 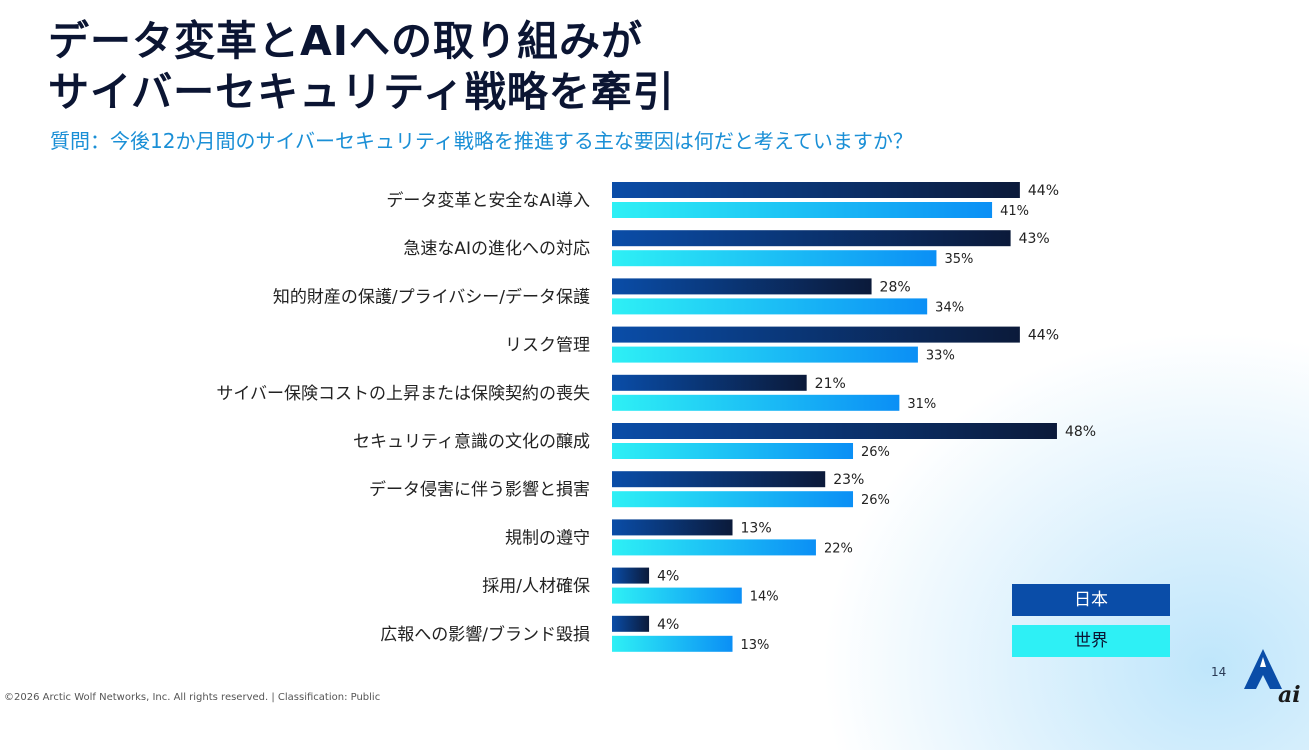 I want to click on value-label-world: 31%, so click(x=921, y=404).